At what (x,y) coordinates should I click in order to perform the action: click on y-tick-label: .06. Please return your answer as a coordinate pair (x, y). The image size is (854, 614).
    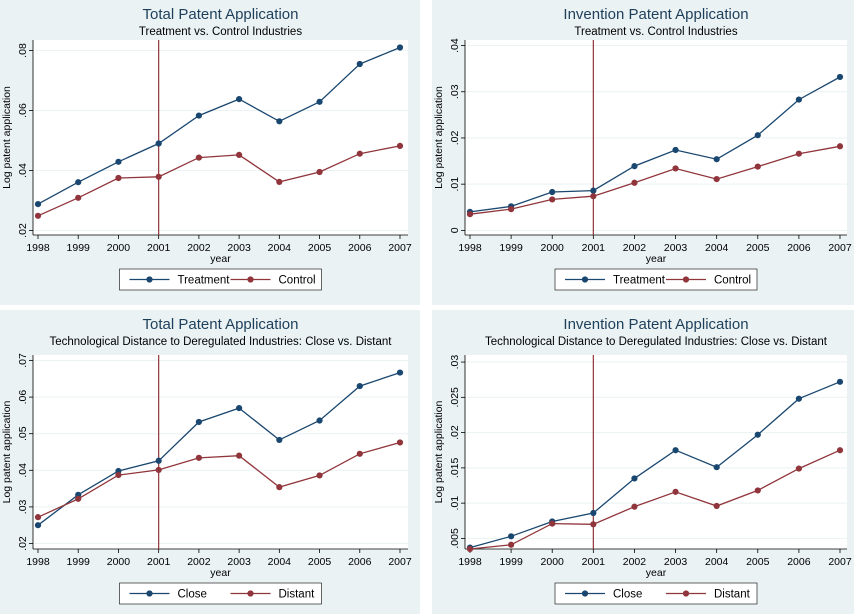
    Looking at the image, I should click on (23, 397).